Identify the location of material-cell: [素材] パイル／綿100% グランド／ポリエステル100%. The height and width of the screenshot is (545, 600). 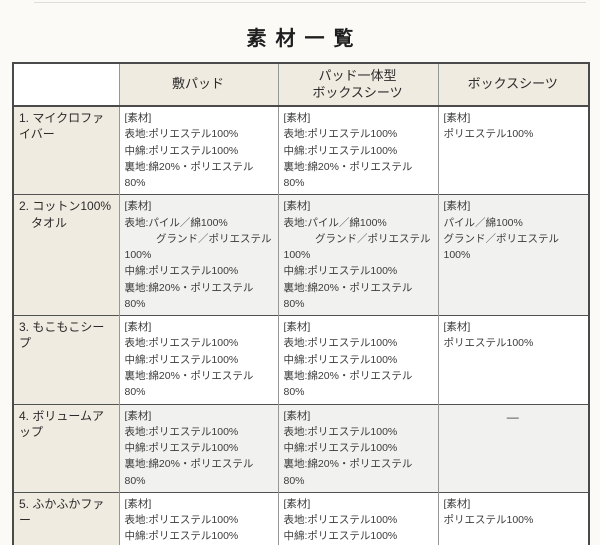
(513, 255).